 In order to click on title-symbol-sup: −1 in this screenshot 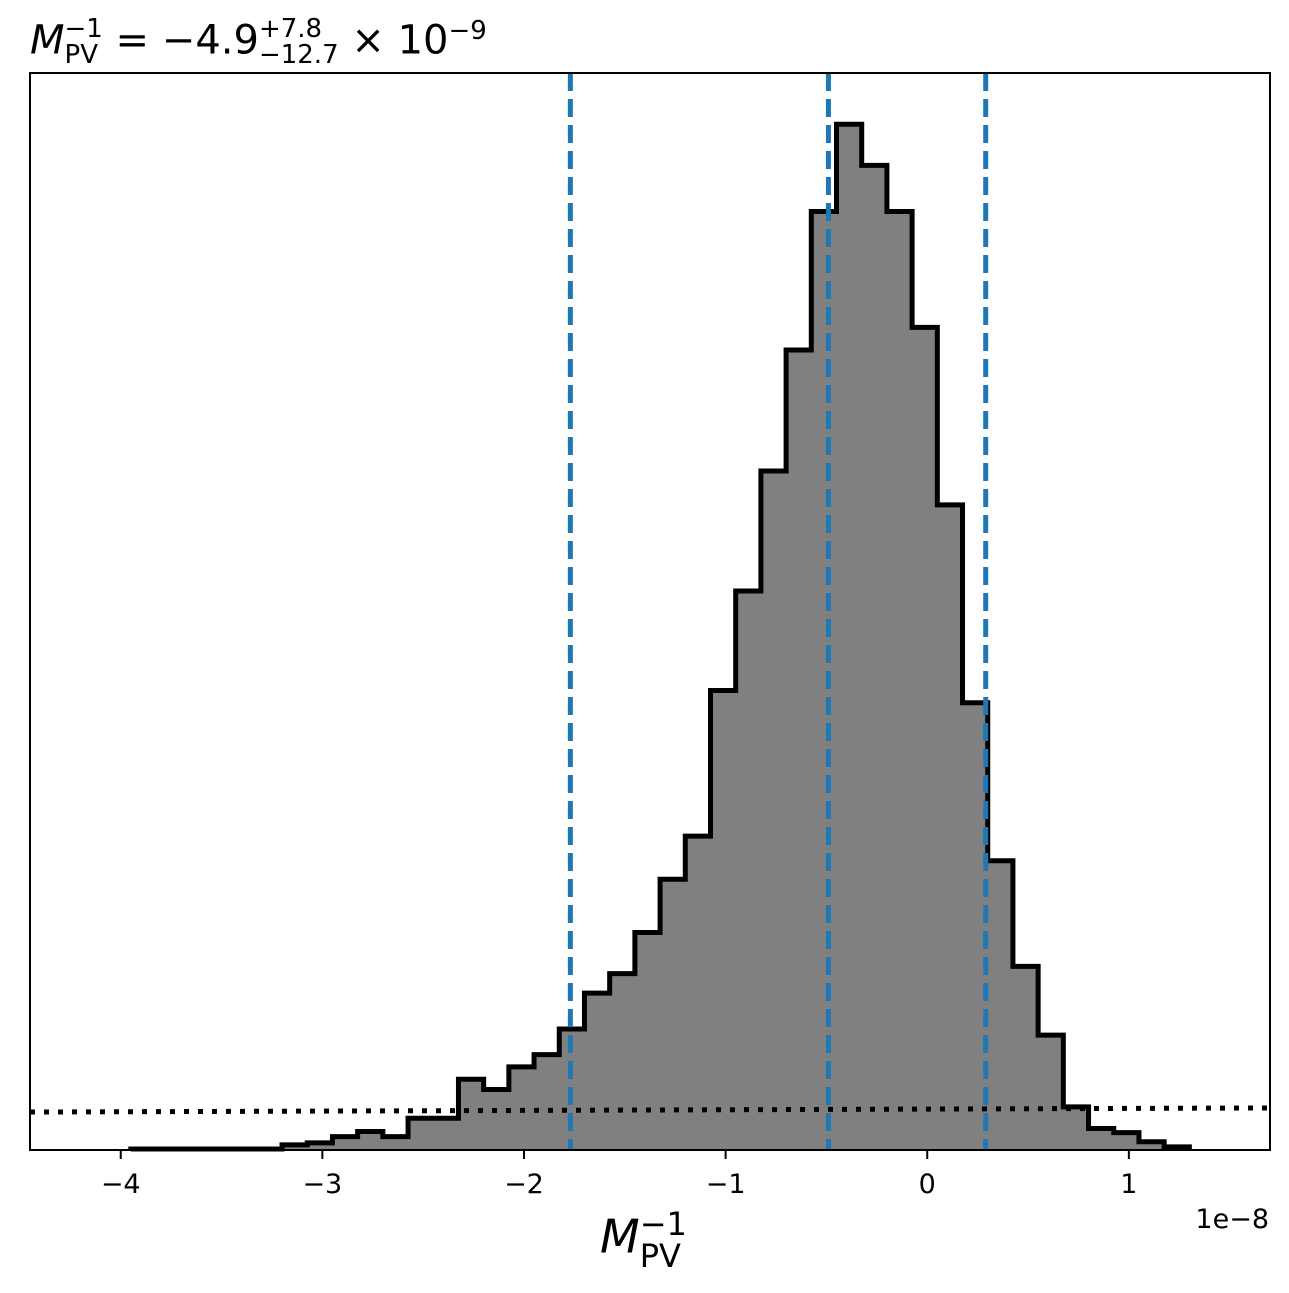, I will do `click(83, 29)`.